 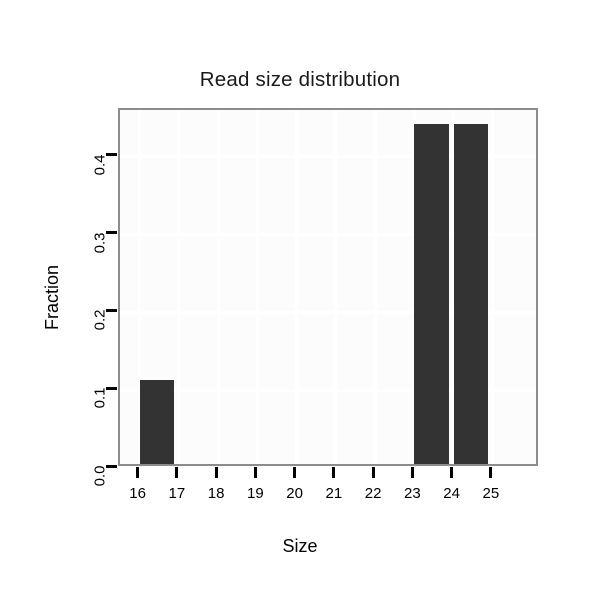 What do you see at coordinates (137, 493) in the screenshot?
I see `x-tick-label: 16` at bounding box center [137, 493].